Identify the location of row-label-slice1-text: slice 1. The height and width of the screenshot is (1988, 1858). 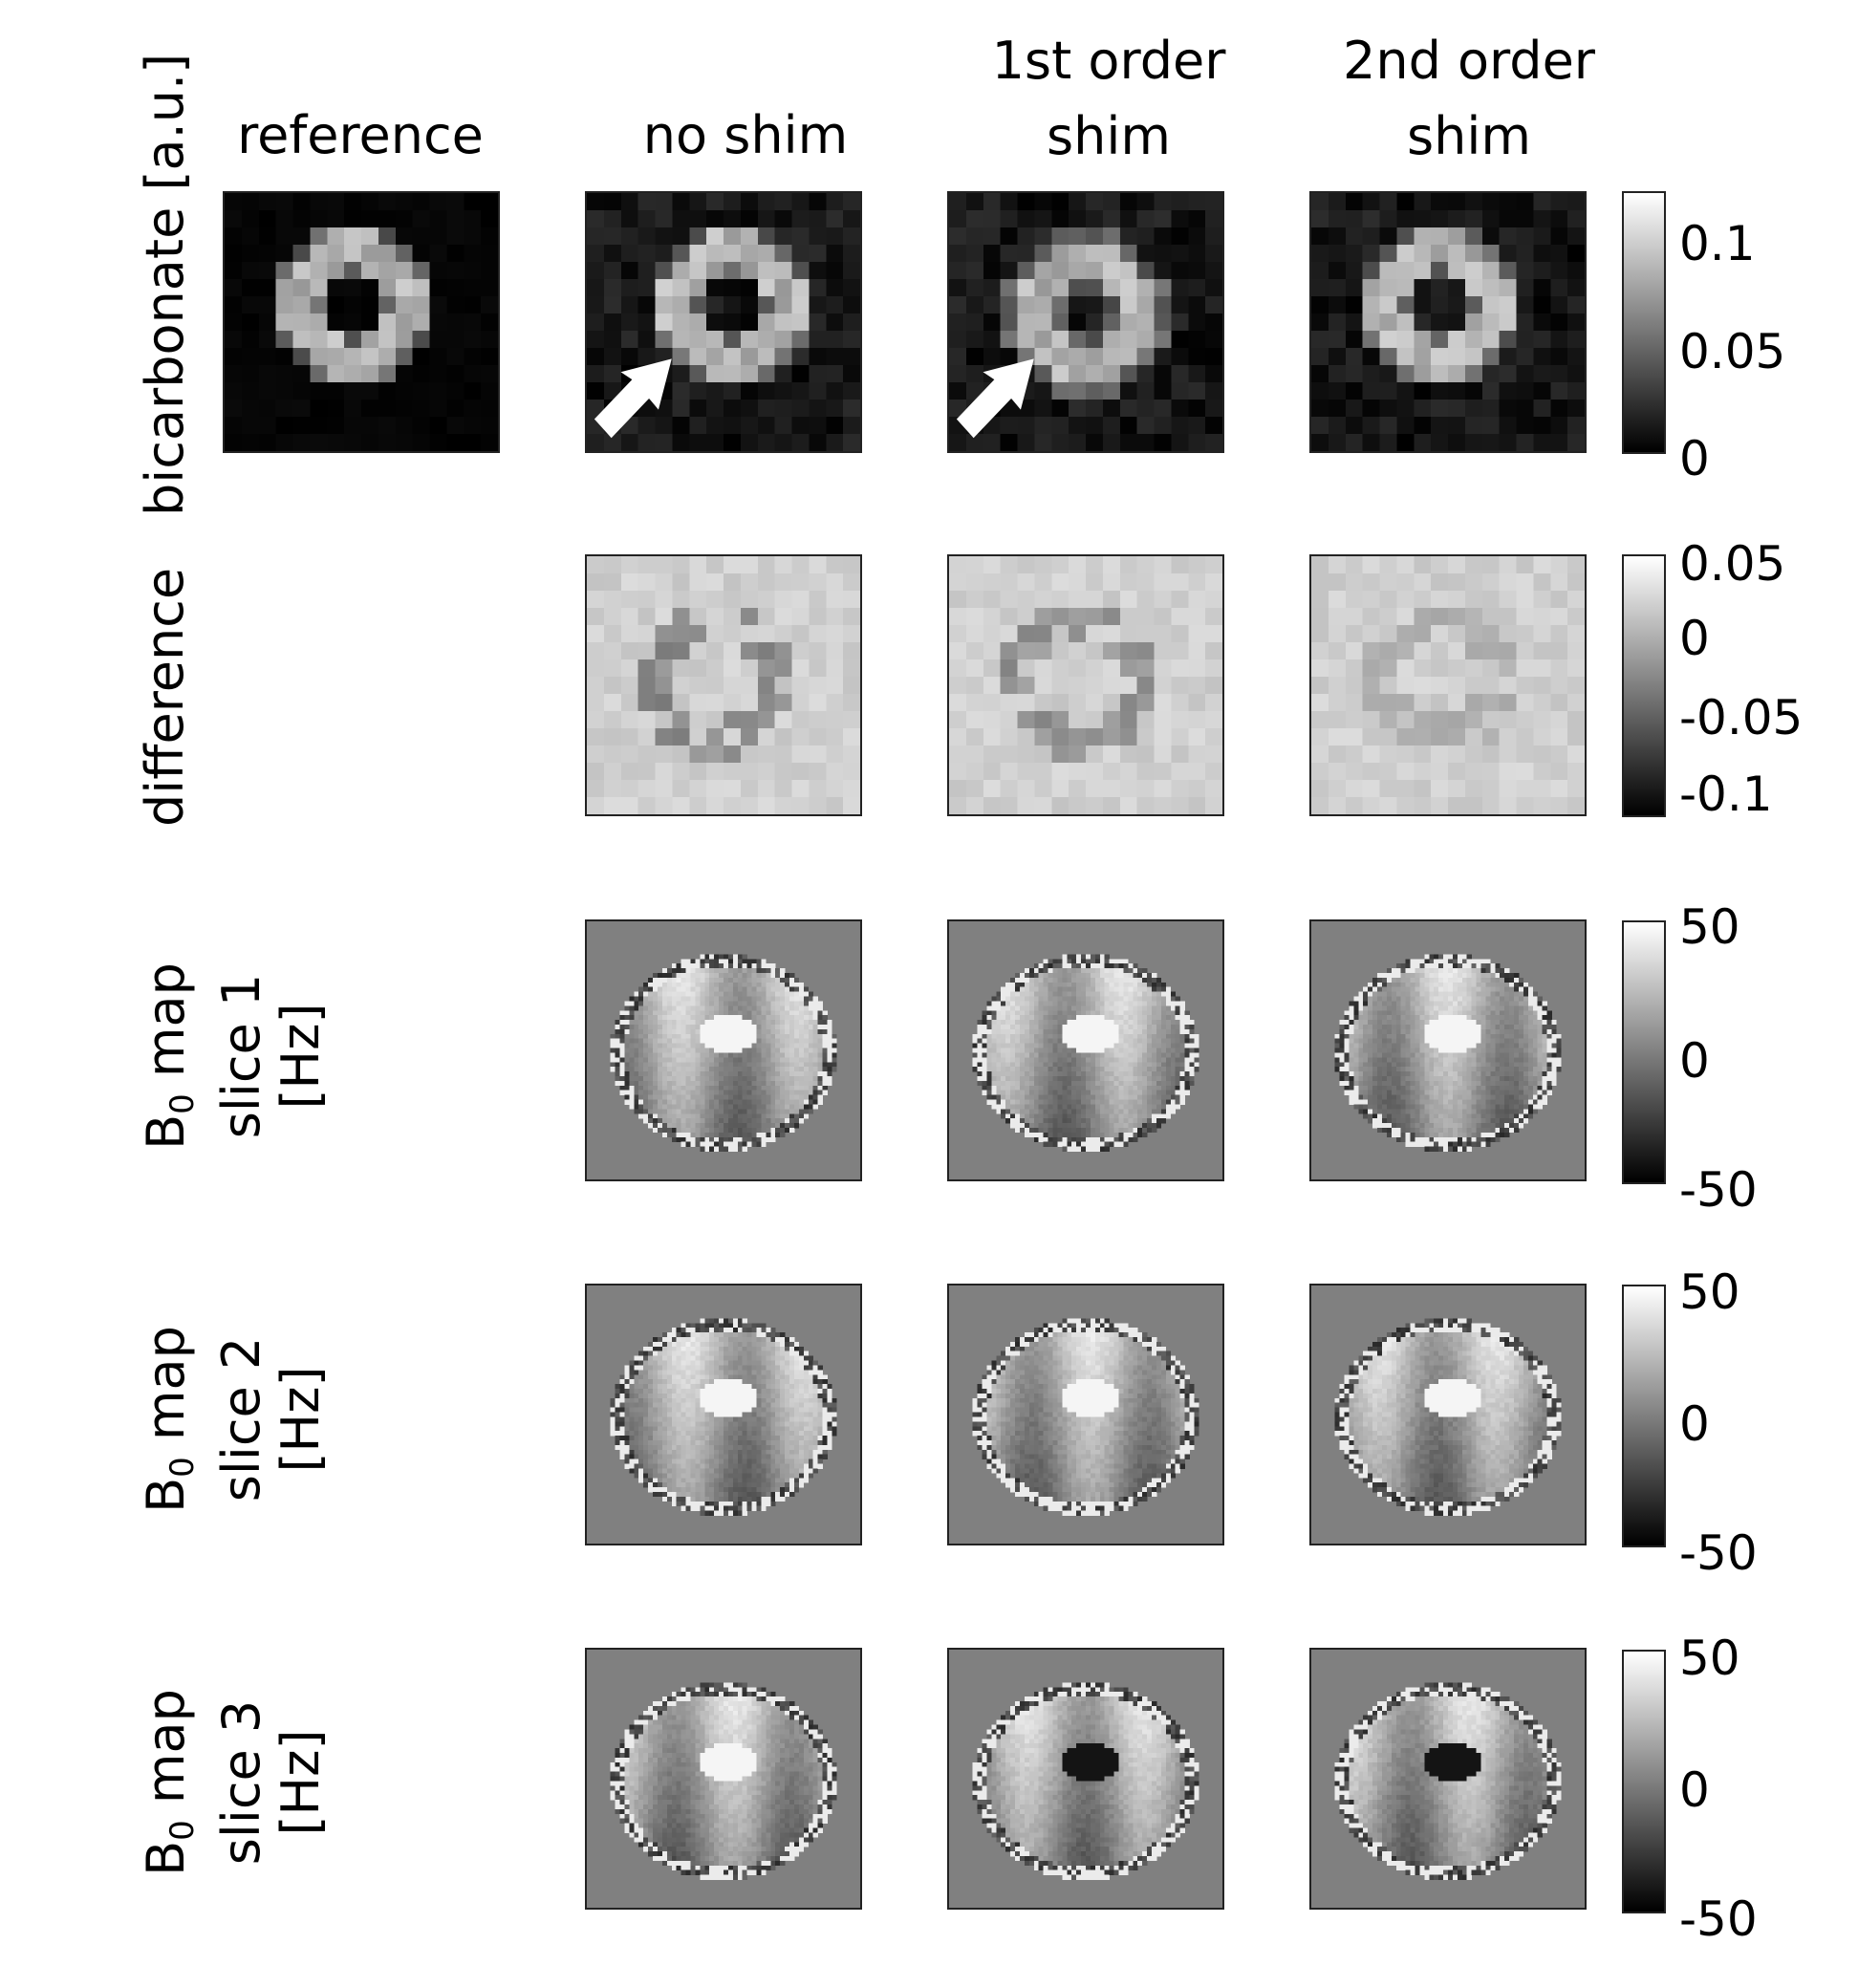
(241, 1056).